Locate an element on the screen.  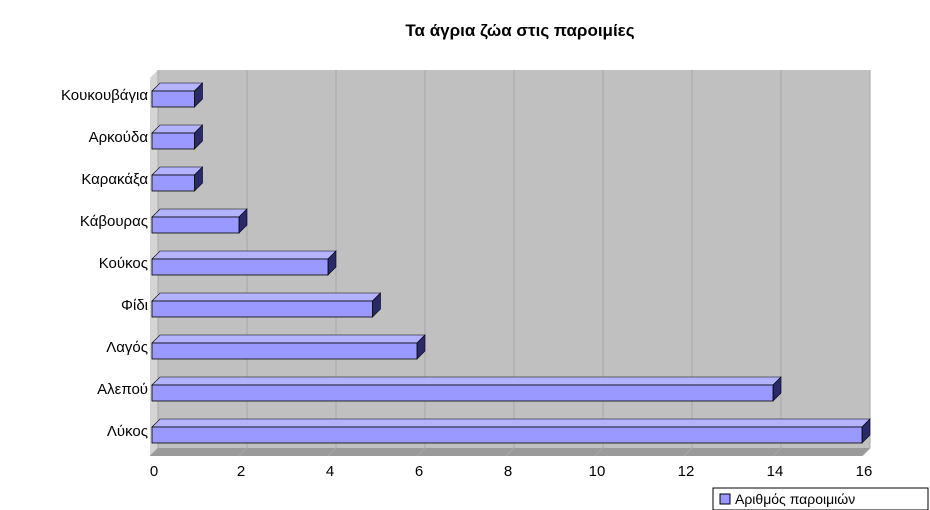
x-tick-label: 0 is located at coordinates (154, 471).